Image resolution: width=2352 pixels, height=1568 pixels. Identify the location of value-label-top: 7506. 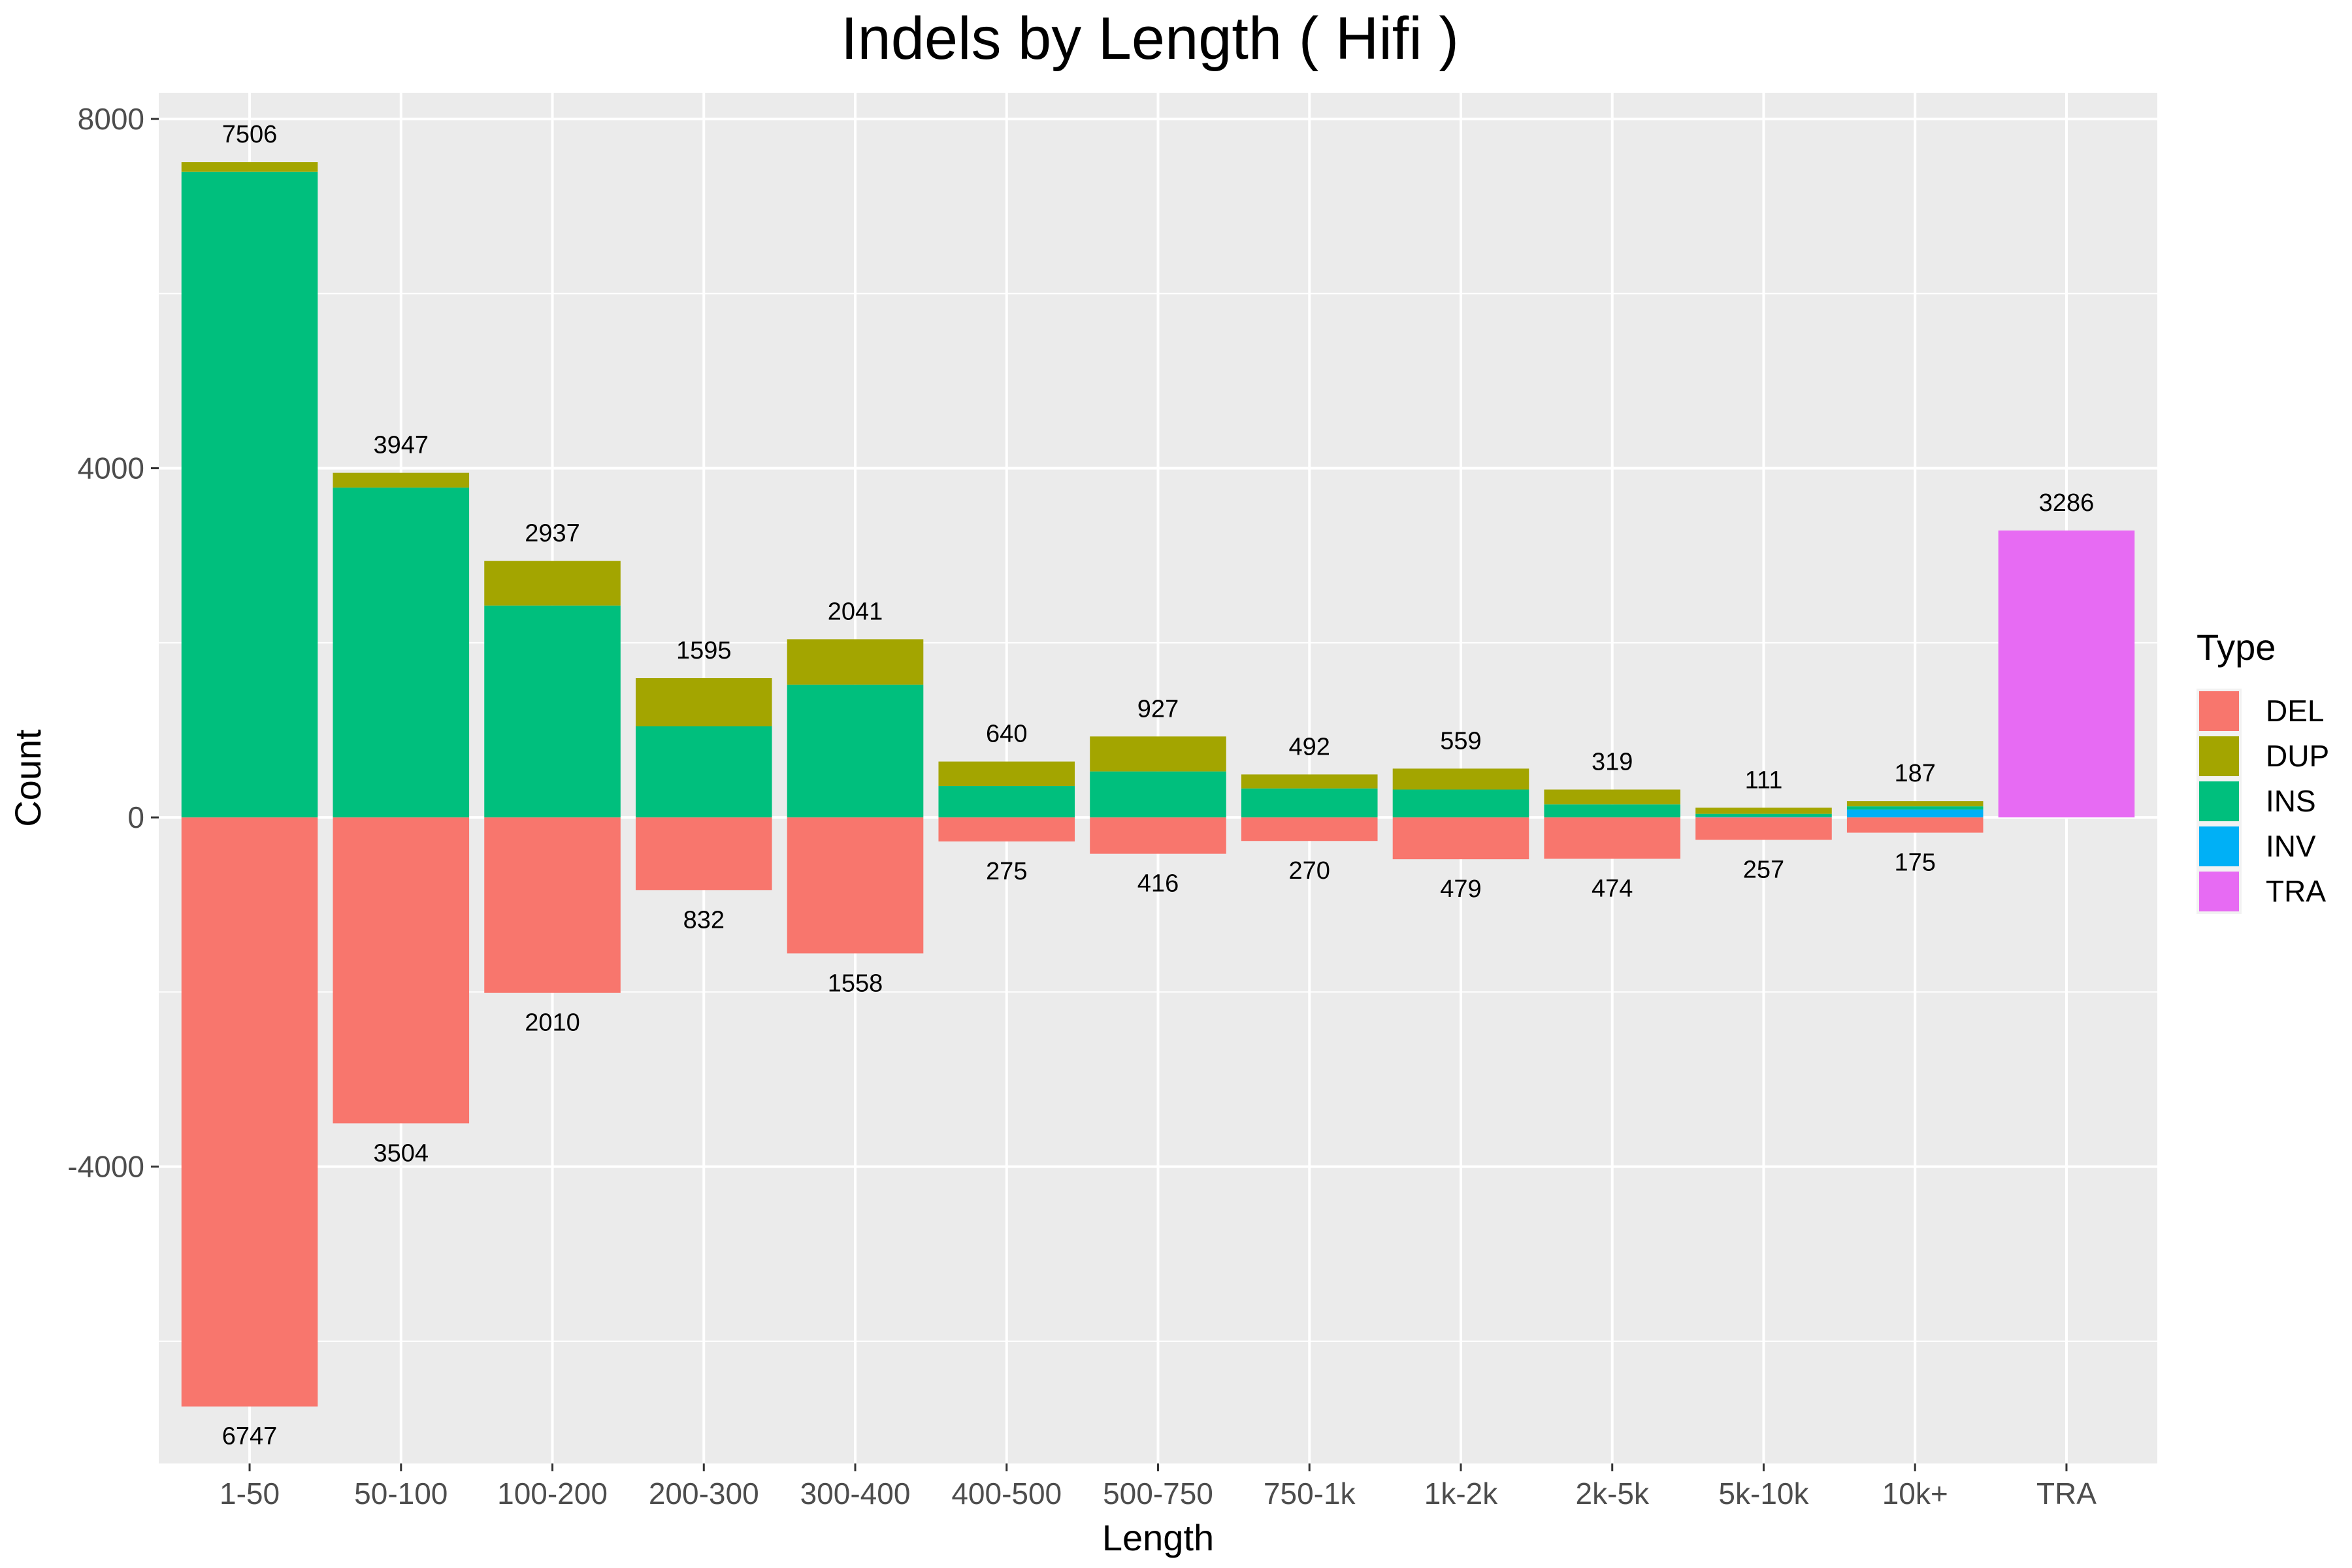
(250, 134).